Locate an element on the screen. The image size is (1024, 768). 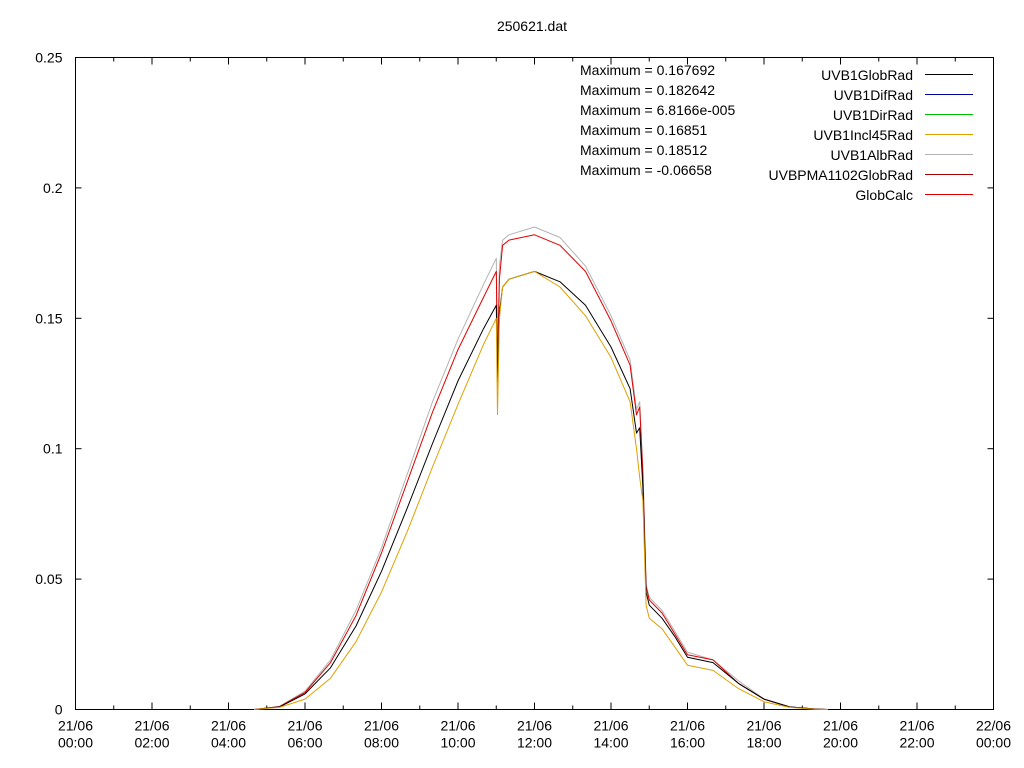
legend-label: UVB1GlobRad is located at coordinates (867, 75).